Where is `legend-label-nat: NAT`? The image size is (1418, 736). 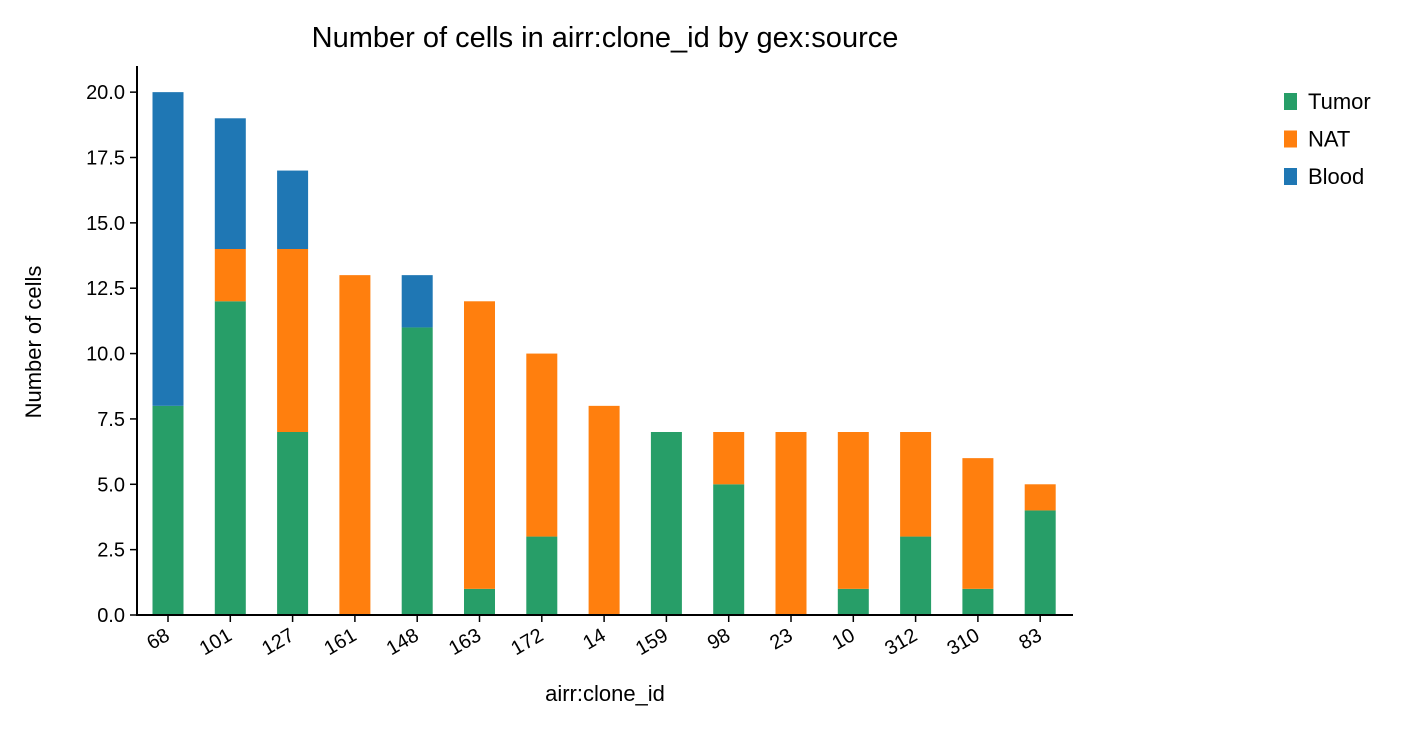
legend-label-nat: NAT is located at coordinates (1329, 139).